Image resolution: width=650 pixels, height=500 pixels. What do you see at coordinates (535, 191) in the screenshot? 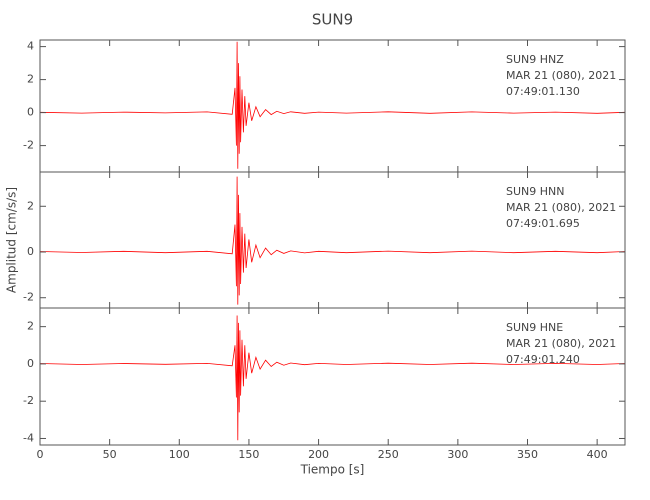
I see `annotation: SUN9 HNN` at bounding box center [535, 191].